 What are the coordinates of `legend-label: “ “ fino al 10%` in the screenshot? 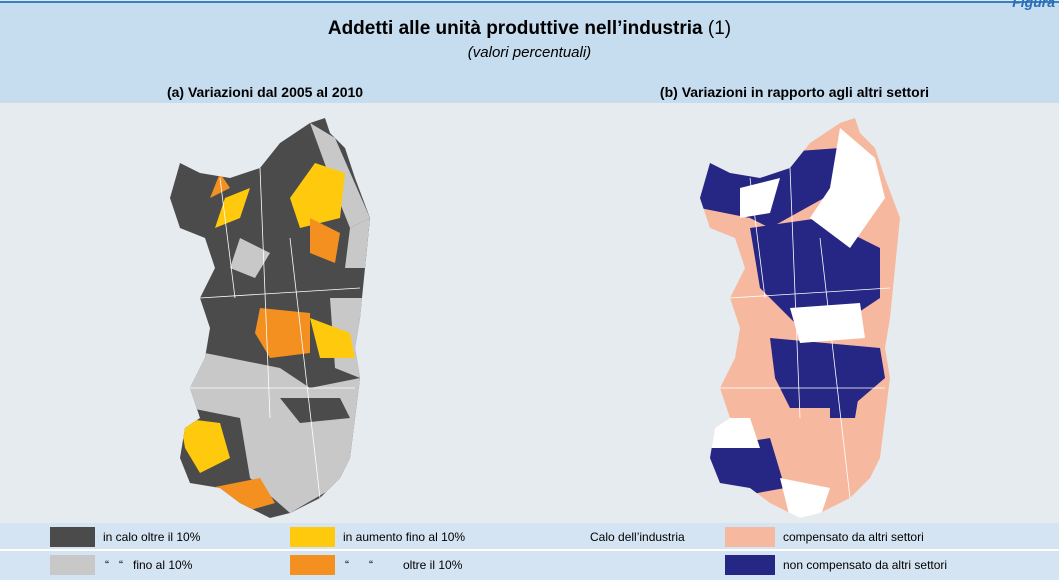 It's located at (149, 565).